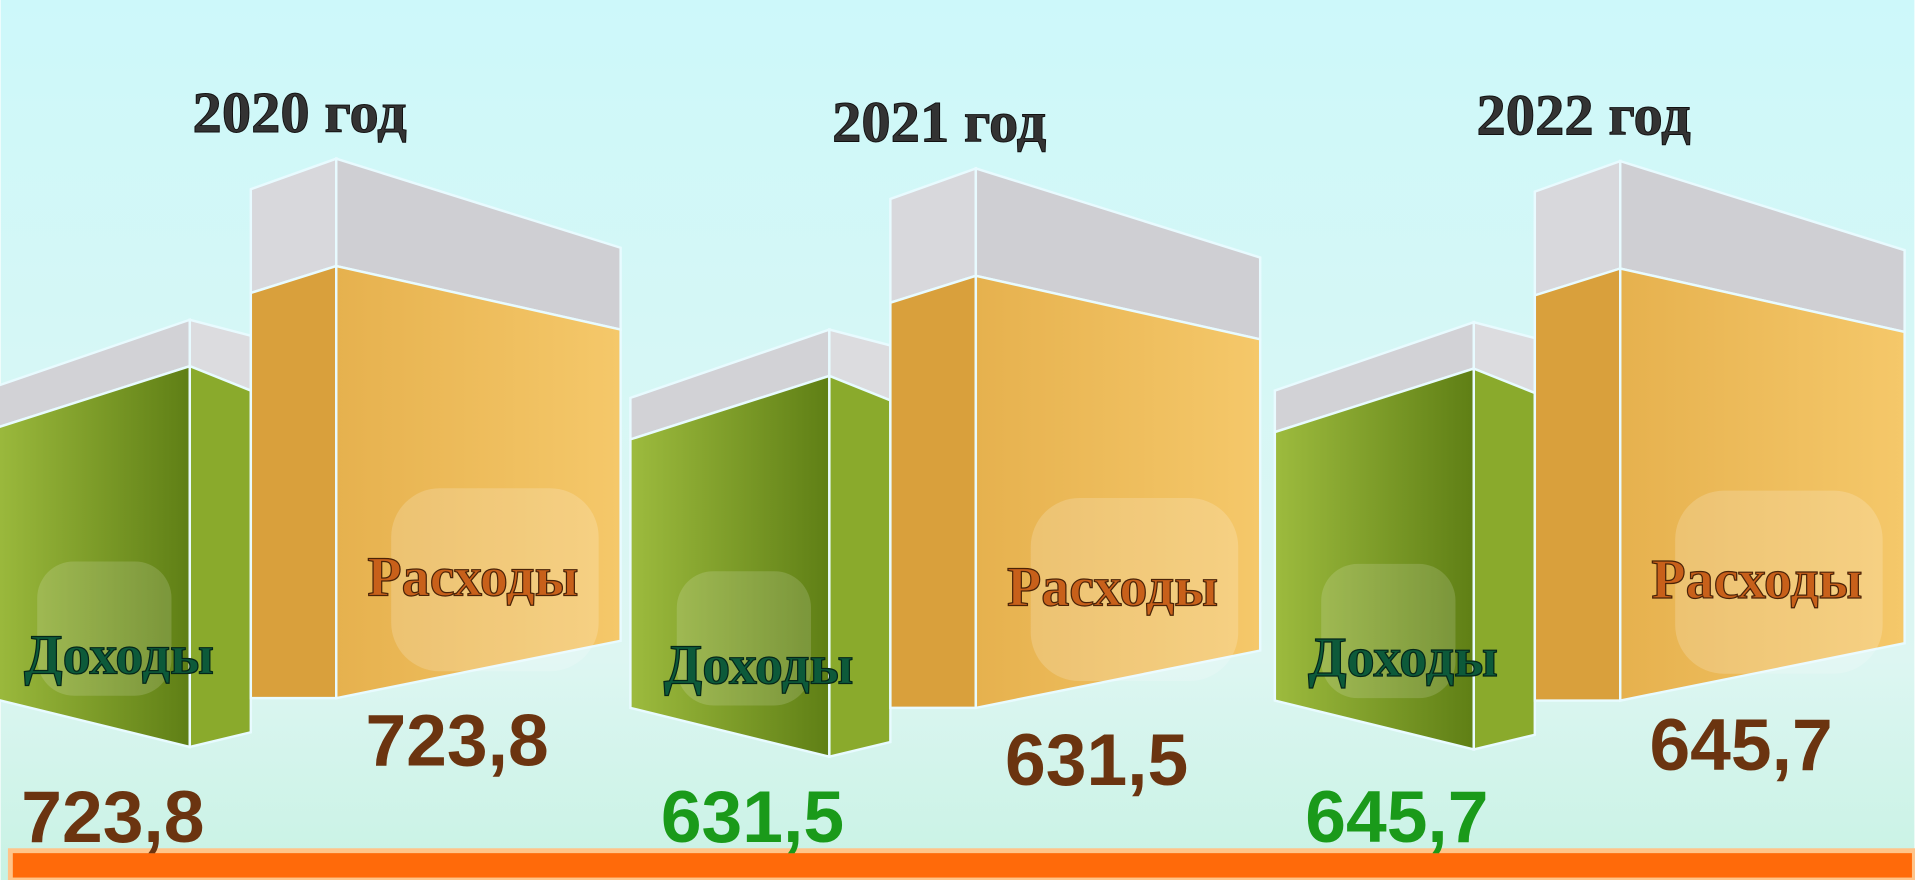 The height and width of the screenshot is (880, 1915). What do you see at coordinates (112, 817) in the screenshot?
I see `income-value: 723,8` at bounding box center [112, 817].